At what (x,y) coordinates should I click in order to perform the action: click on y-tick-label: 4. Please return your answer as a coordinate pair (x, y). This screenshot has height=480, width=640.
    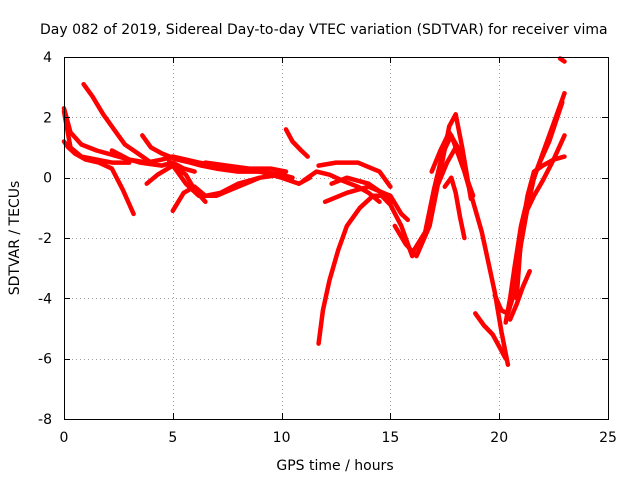
    Looking at the image, I should click on (47, 58).